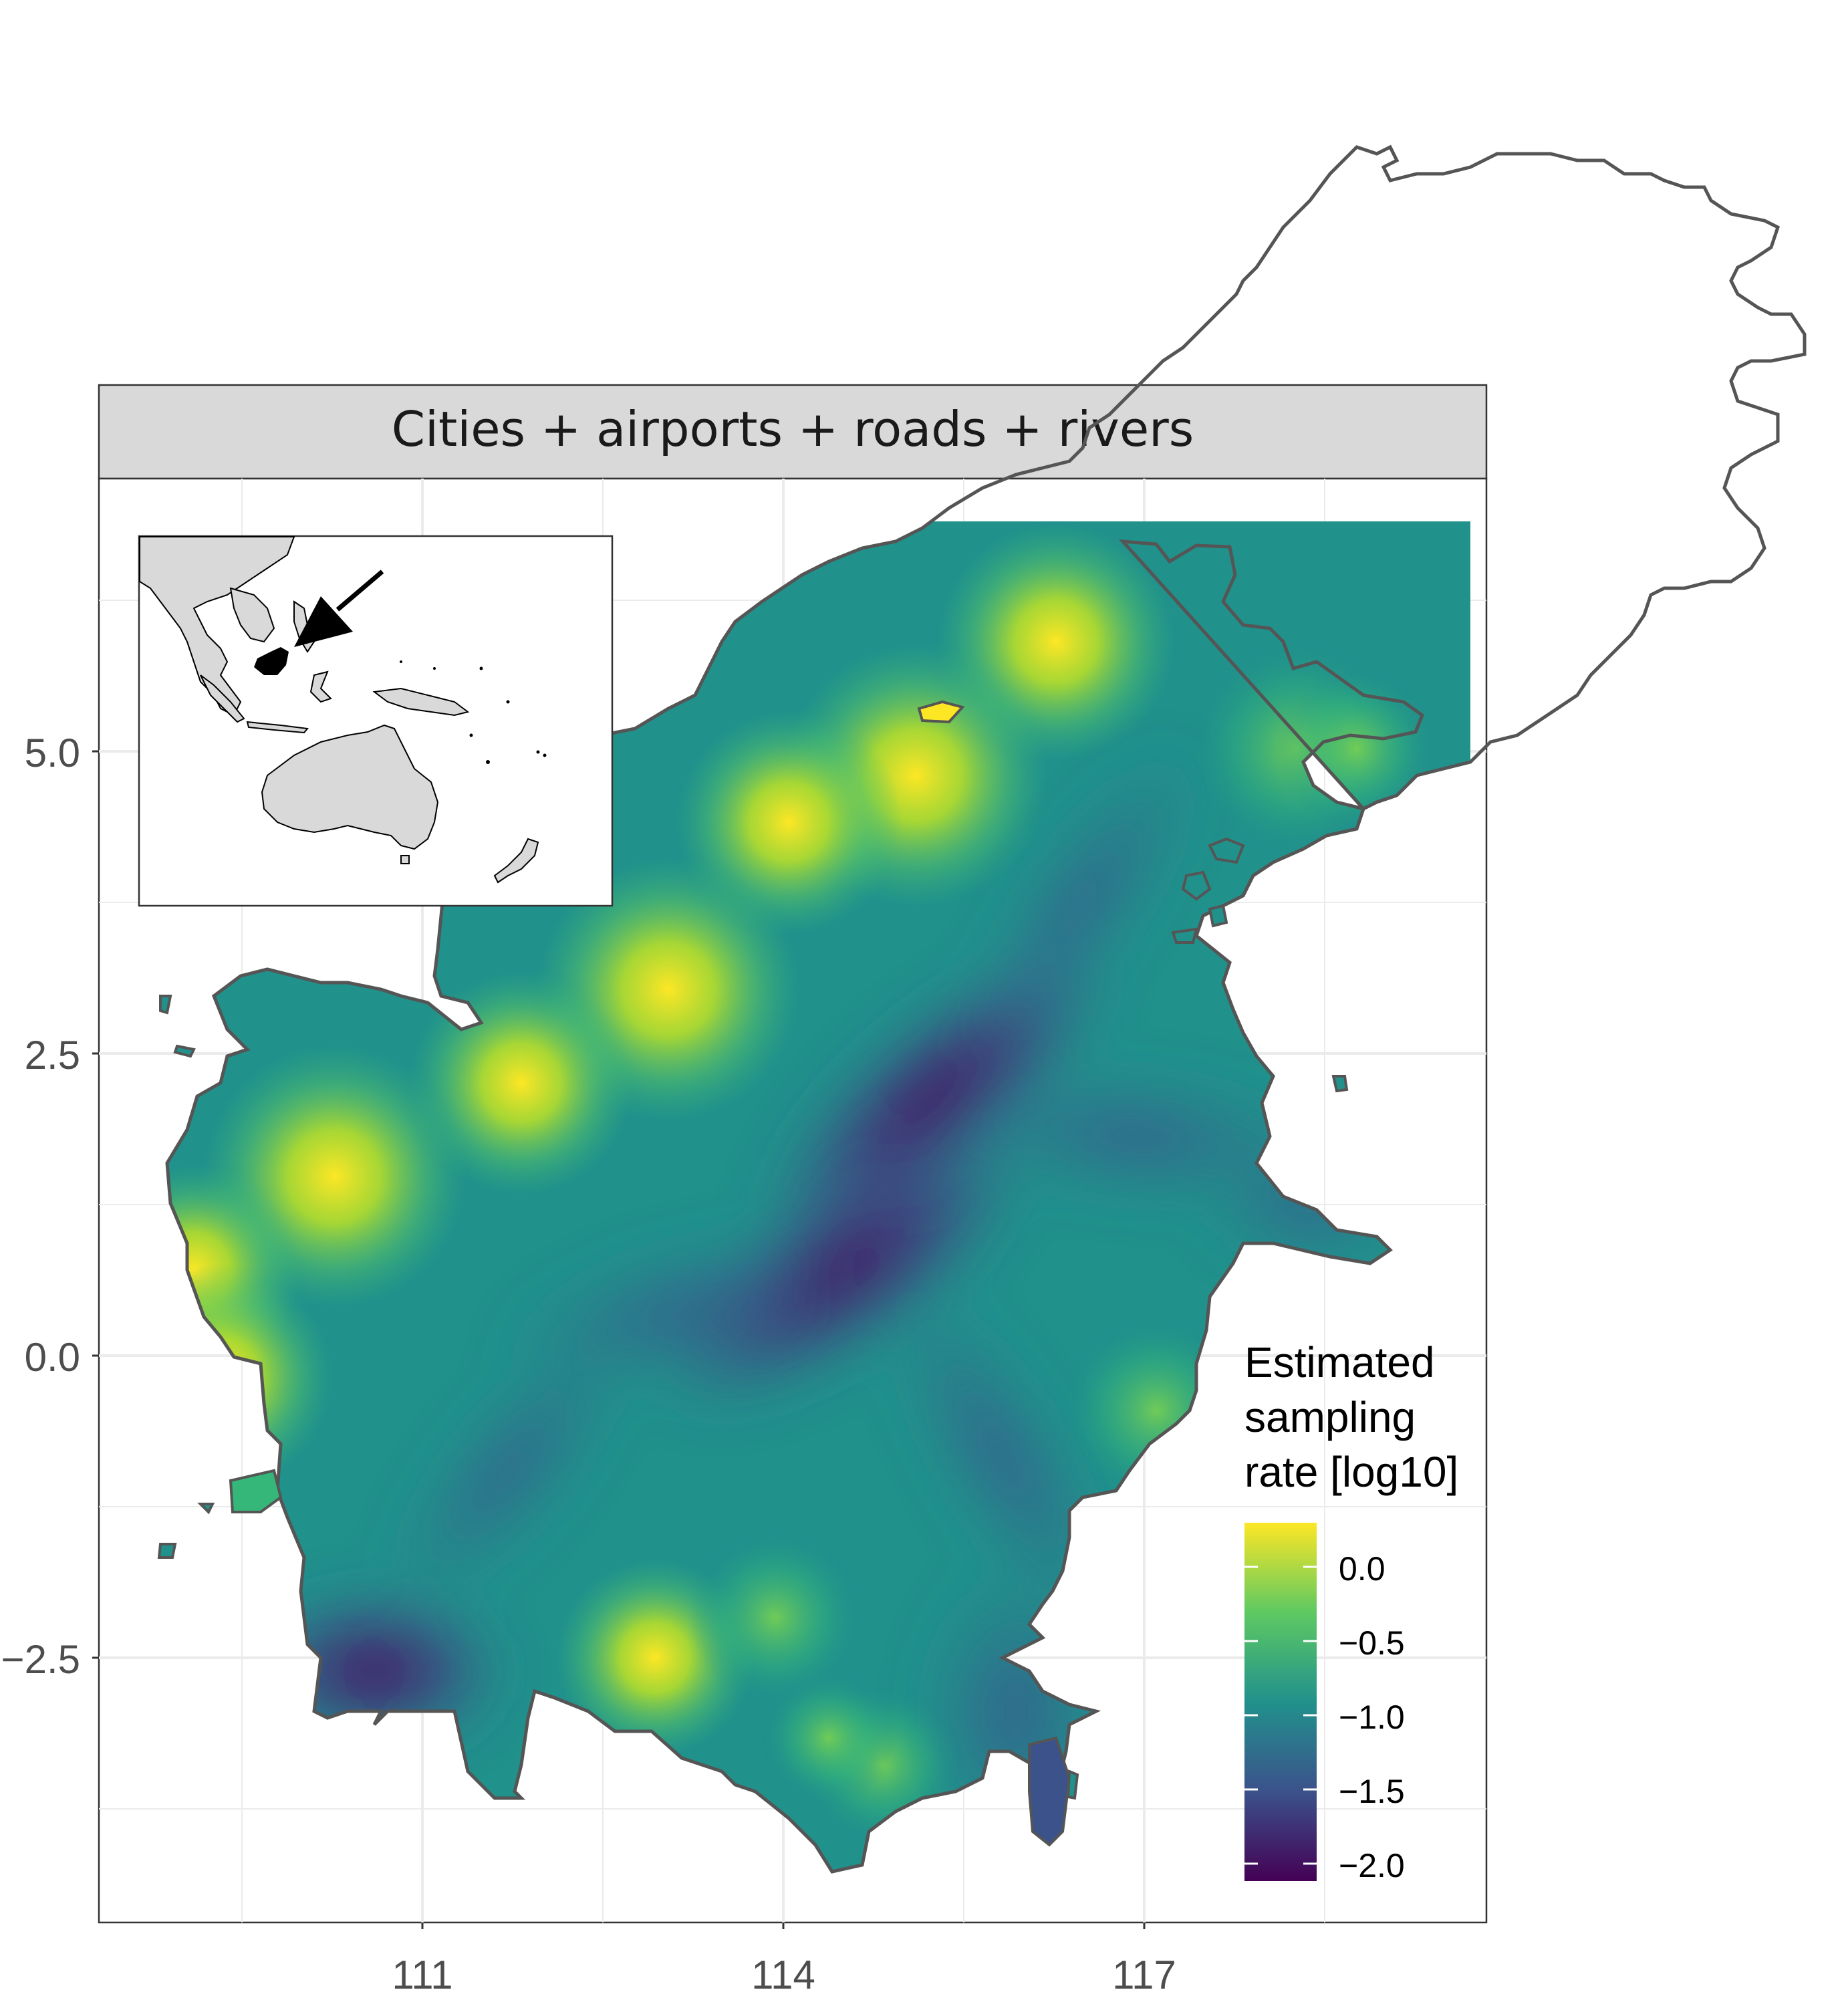  I want to click on inset-locator-map, so click(376, 721).